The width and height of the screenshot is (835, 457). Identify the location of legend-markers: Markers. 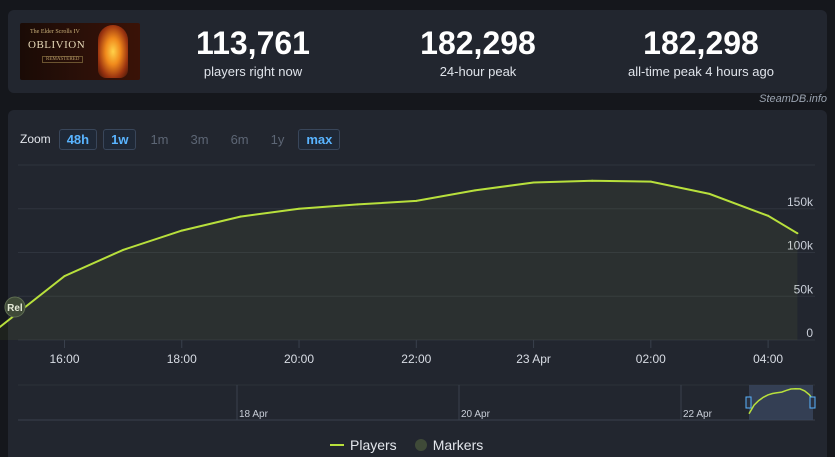
(449, 445).